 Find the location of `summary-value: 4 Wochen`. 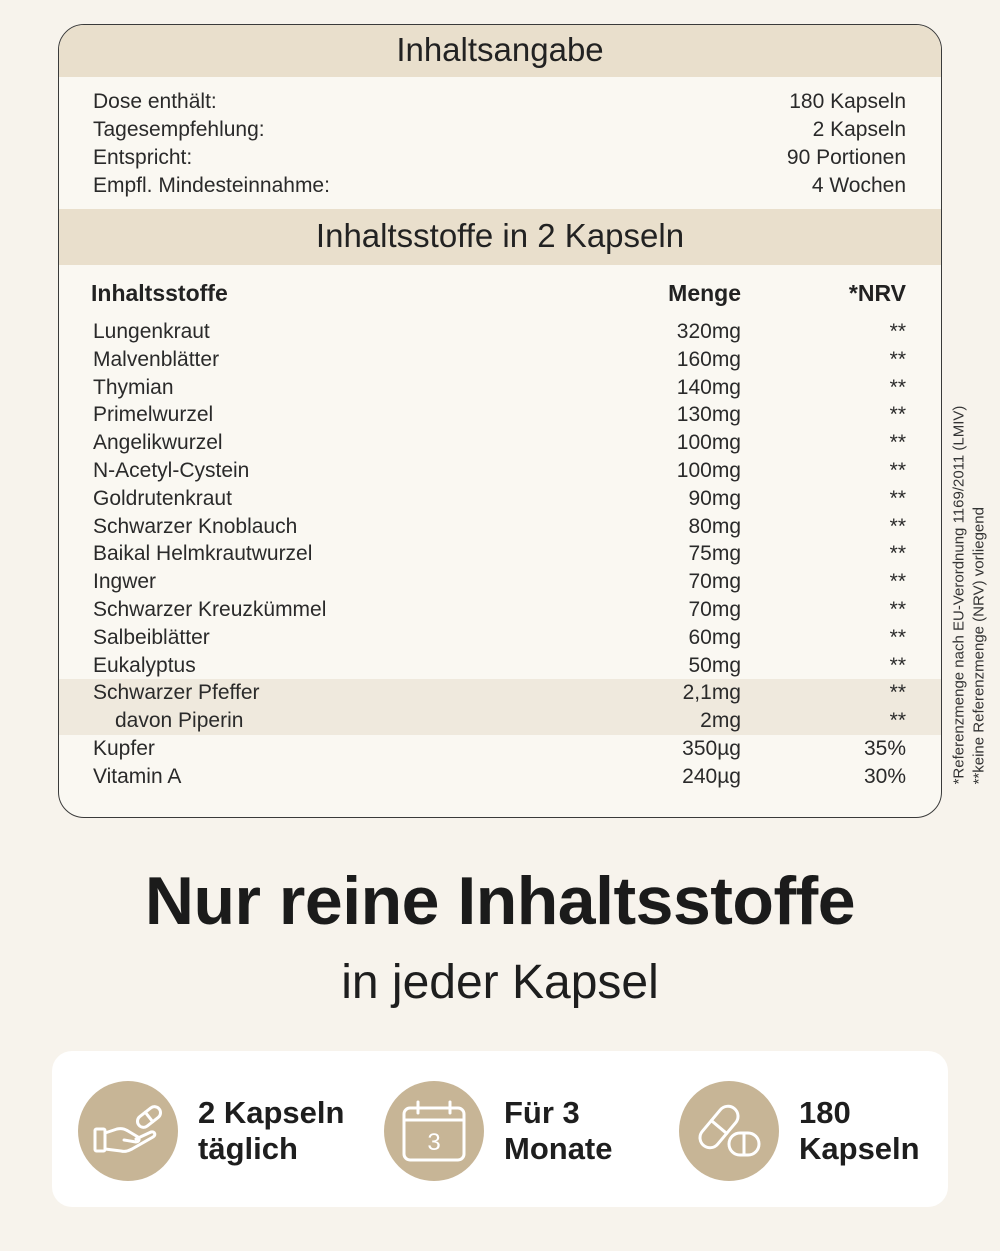

summary-value: 4 Wochen is located at coordinates (858, 185).